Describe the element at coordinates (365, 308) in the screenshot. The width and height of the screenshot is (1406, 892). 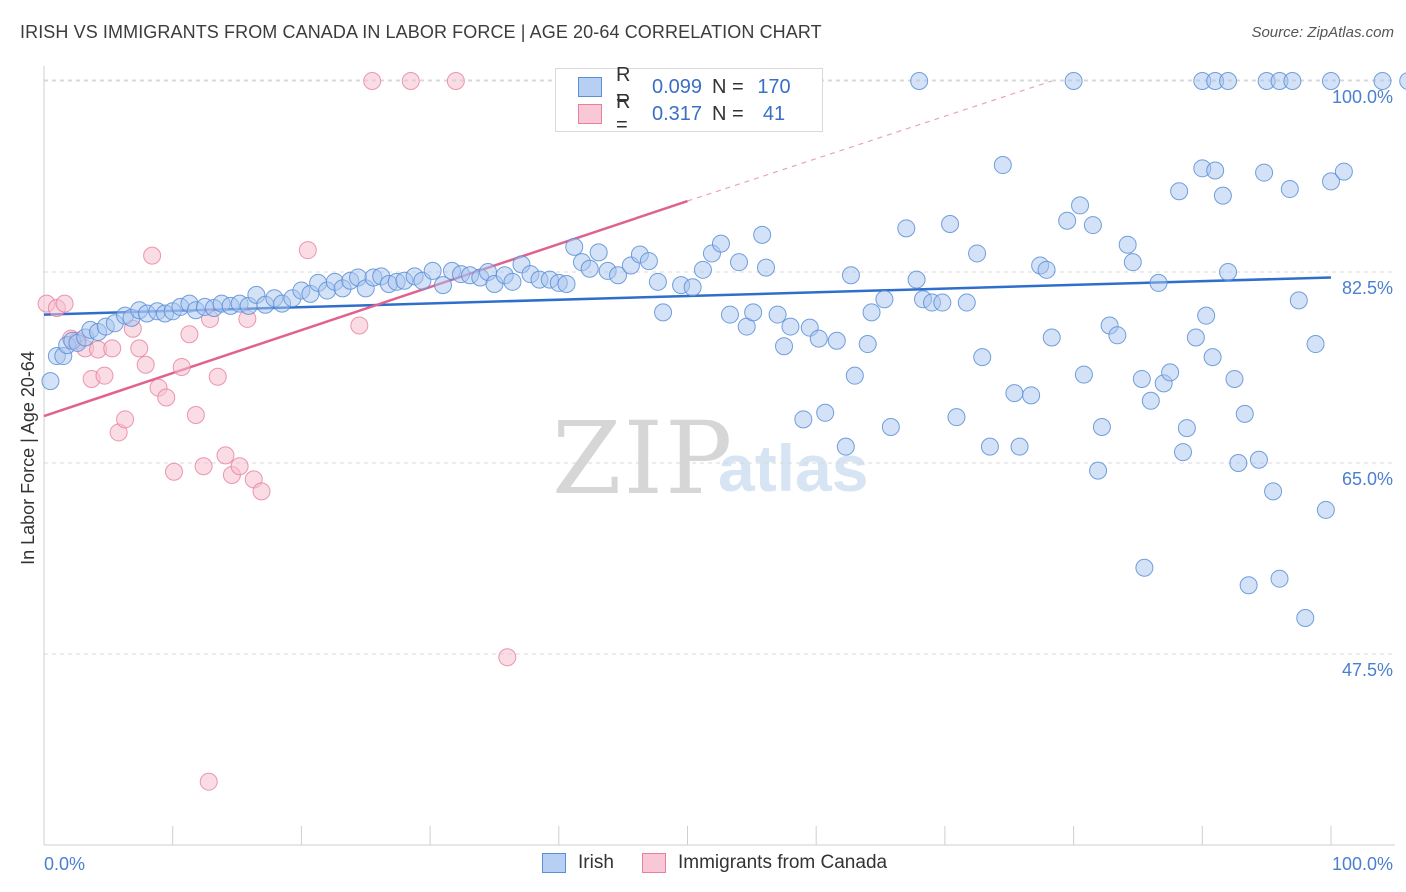
I see `canada-trend-line` at that location.